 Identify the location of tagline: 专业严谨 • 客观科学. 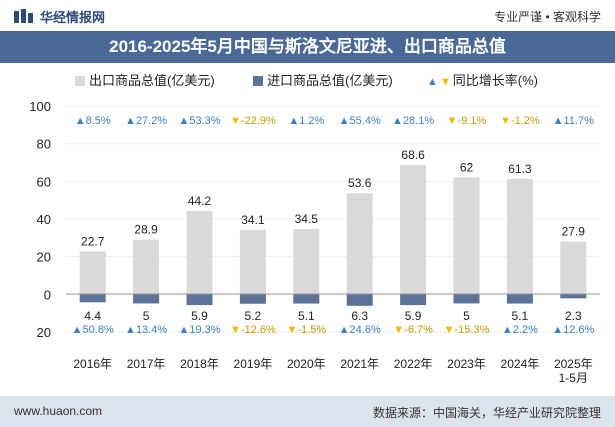
(547, 17).